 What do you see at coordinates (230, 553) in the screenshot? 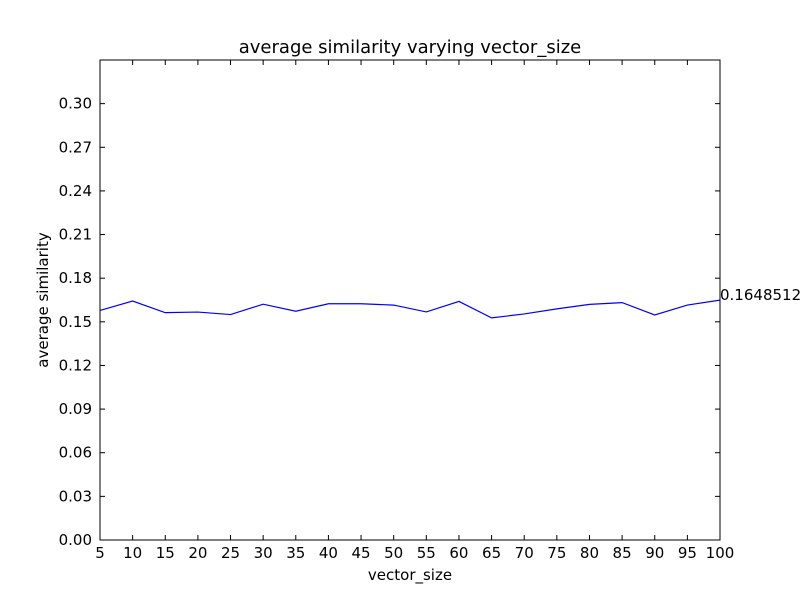
I see `x-tick-label: 25` at bounding box center [230, 553].